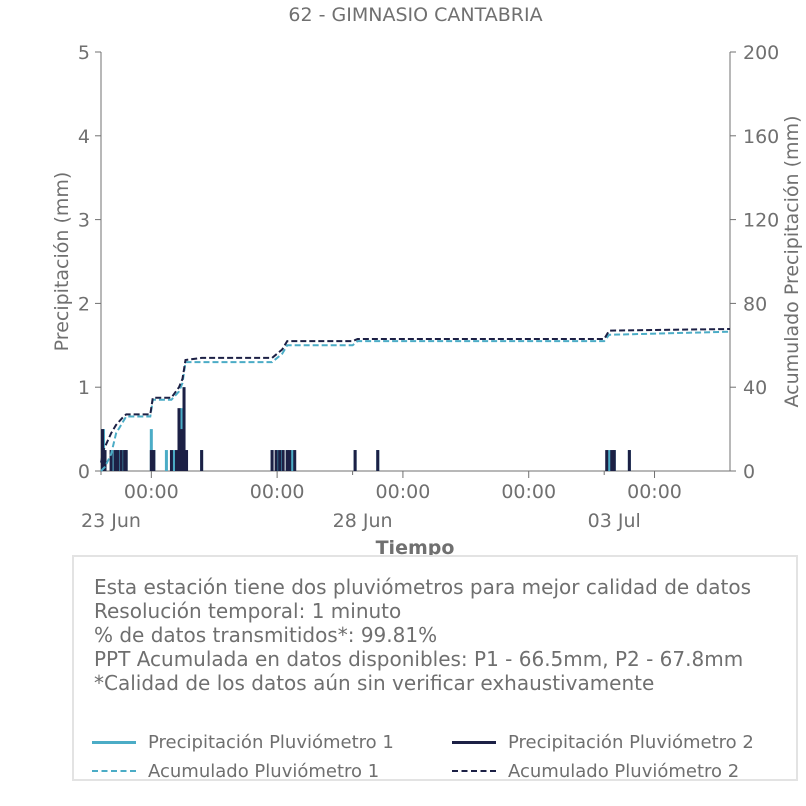  Describe the element at coordinates (114, 742) in the screenshot. I see `legend-swatch-precip-p1` at that location.